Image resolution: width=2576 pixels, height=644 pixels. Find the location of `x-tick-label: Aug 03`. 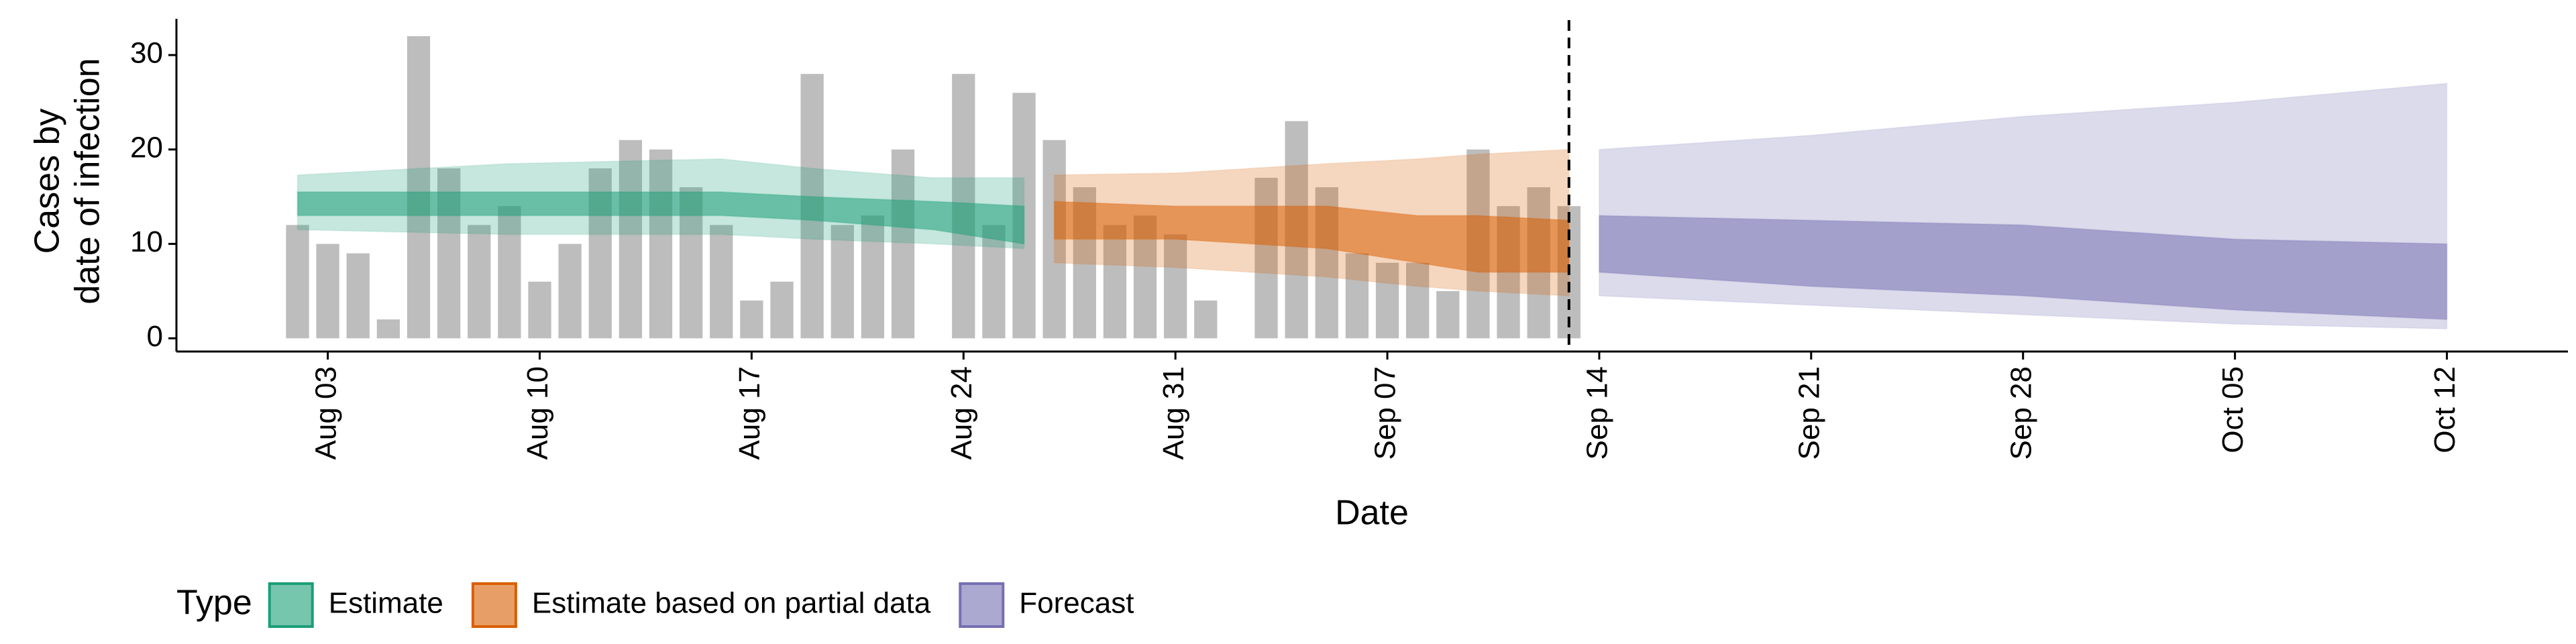

x-tick-label: Aug 03 is located at coordinates (325, 413).